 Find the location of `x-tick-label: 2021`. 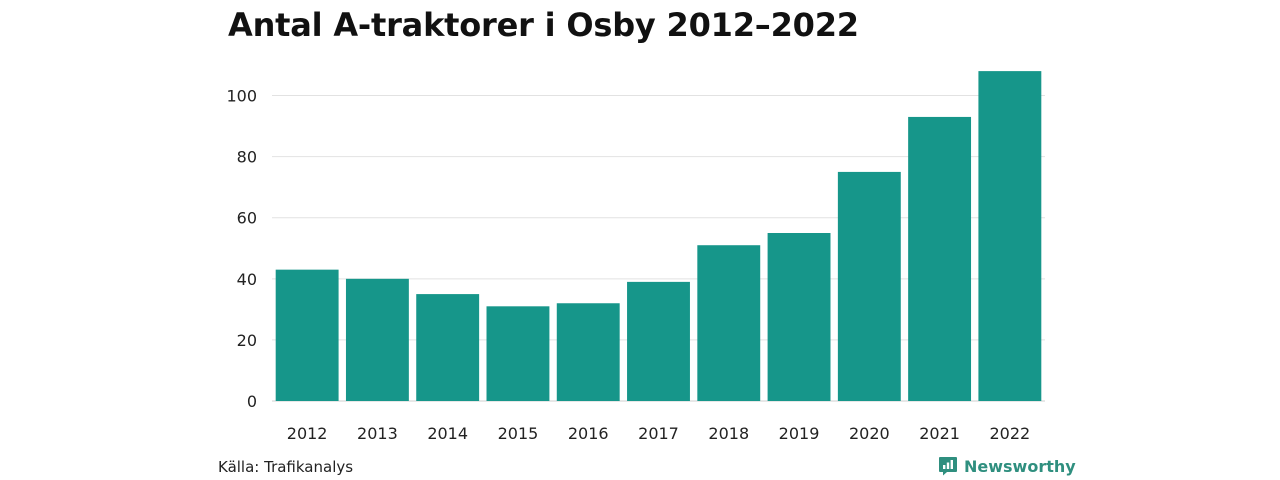

x-tick-label: 2021 is located at coordinates (939, 433).